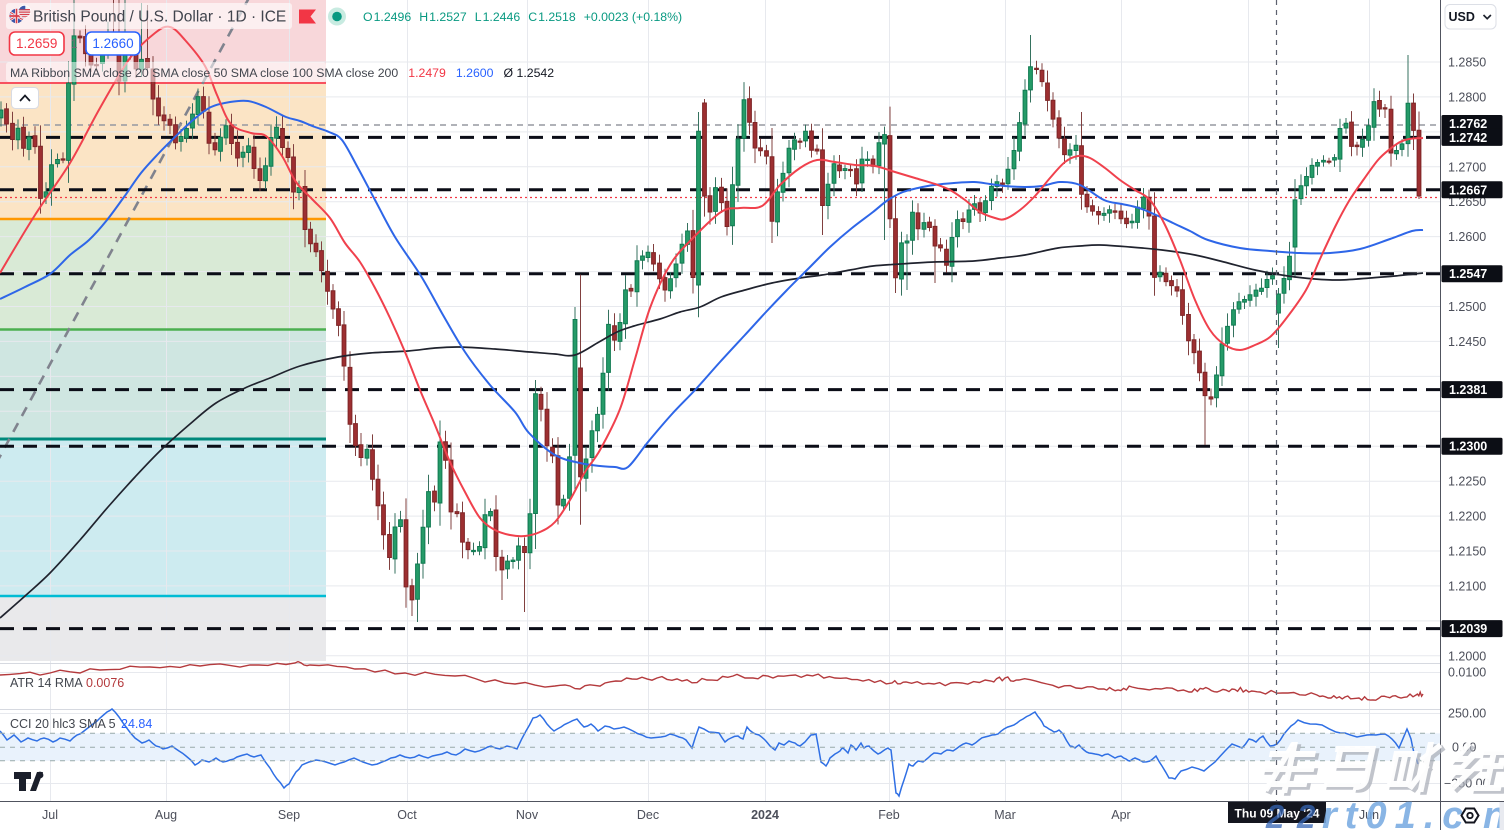  Describe the element at coordinates (74, 44) in the screenshot. I see `svg-text: 1` at that location.